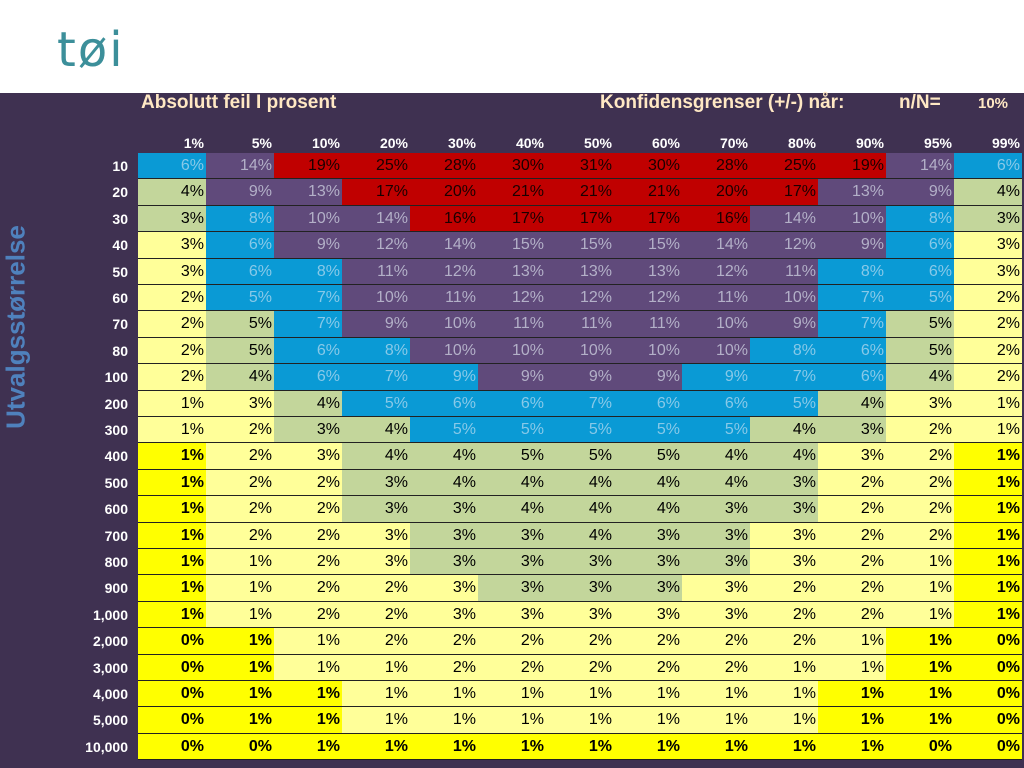 This screenshot has width=1024, height=768. What do you see at coordinates (116, 483) in the screenshot?
I see `row-label: 500` at bounding box center [116, 483].